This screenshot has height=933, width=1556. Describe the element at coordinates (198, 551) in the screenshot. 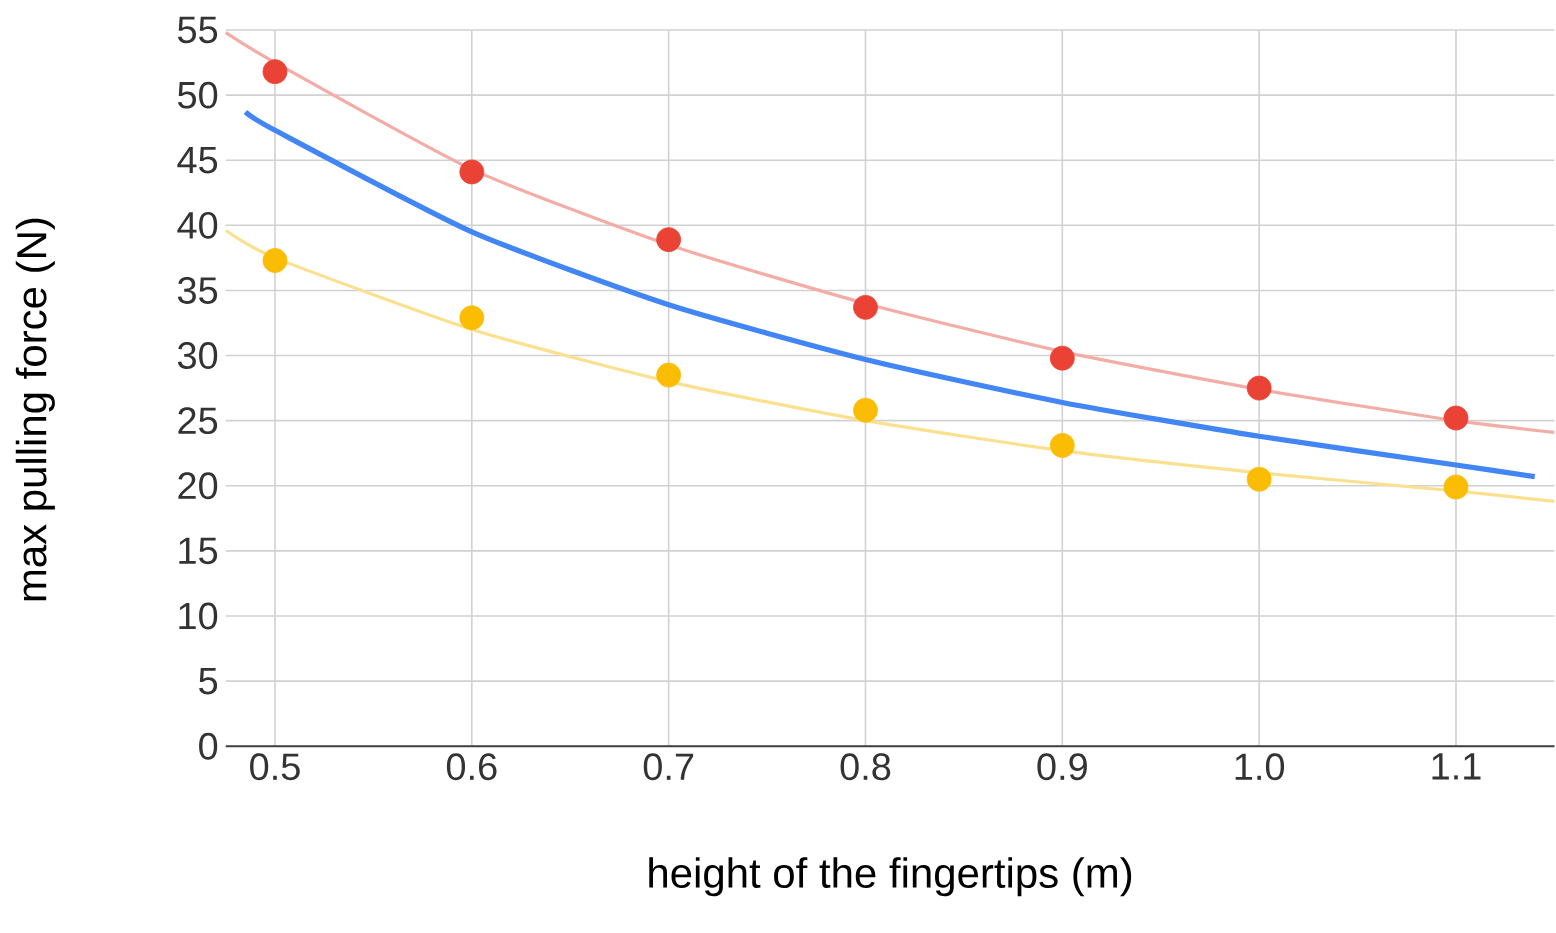

I see `y-tick-label: 15` at that location.